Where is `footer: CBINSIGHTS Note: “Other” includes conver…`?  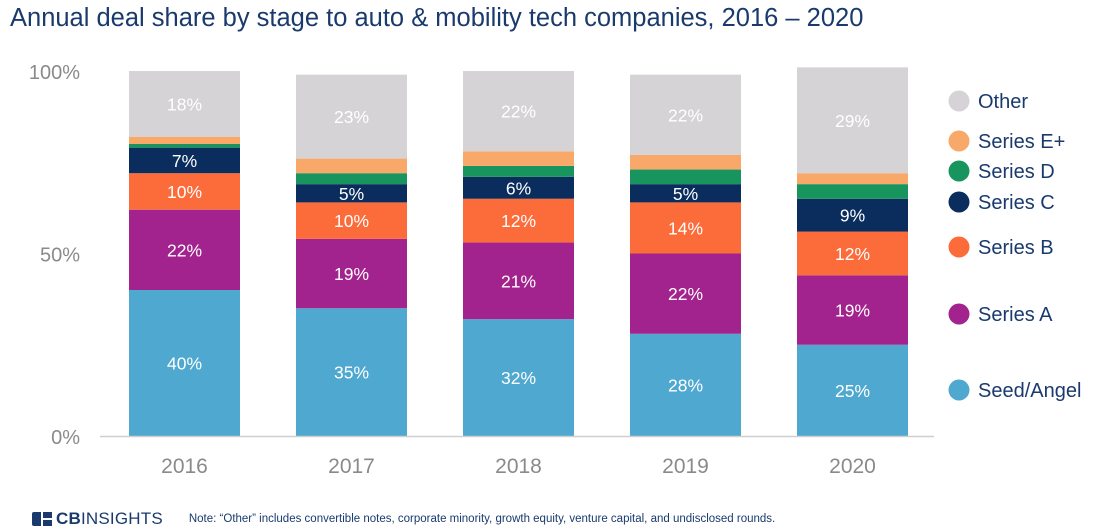 footer: CBINSIGHTS Note: “Other” includes conver… is located at coordinates (403, 519).